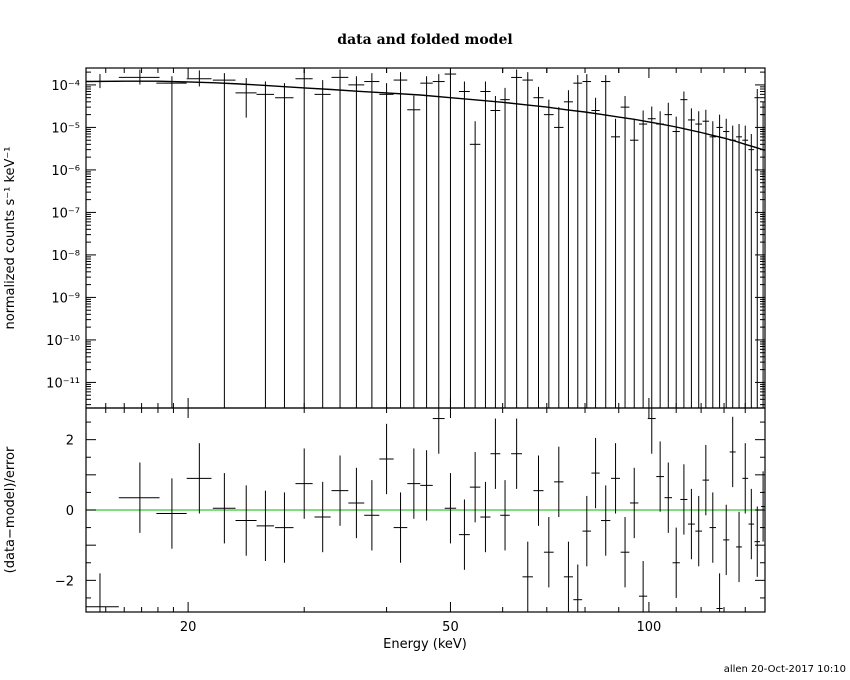 The image size is (850, 680). I want to click on bottom-y-axis-label: (data−model)/error, so click(10, 509).